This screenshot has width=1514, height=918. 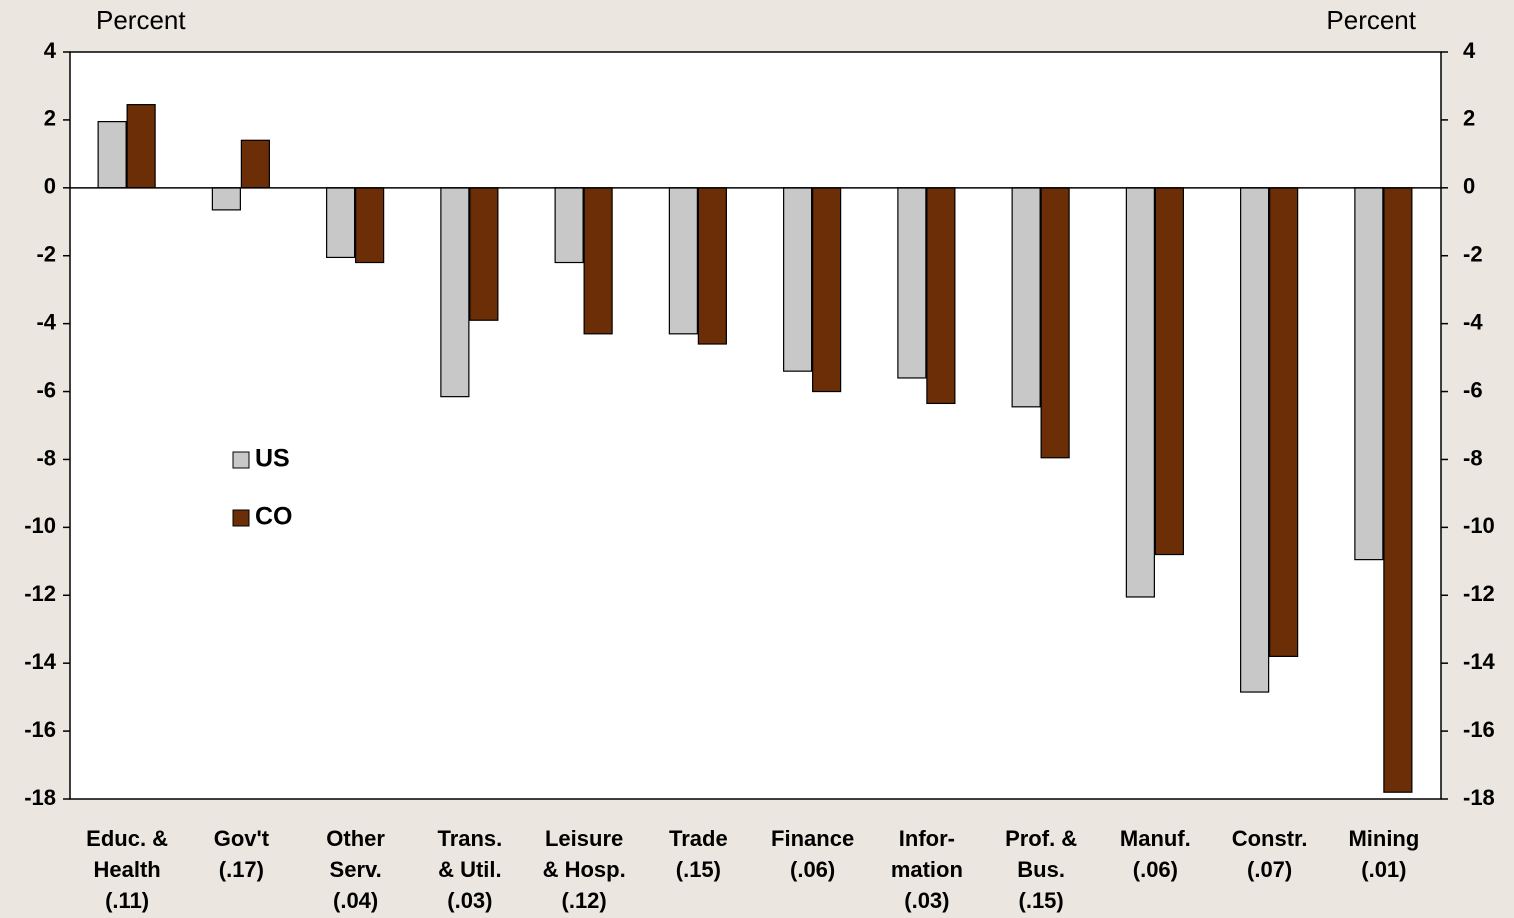 What do you see at coordinates (242, 854) in the screenshot?
I see `x-tick-label: Gov't (.17)` at bounding box center [242, 854].